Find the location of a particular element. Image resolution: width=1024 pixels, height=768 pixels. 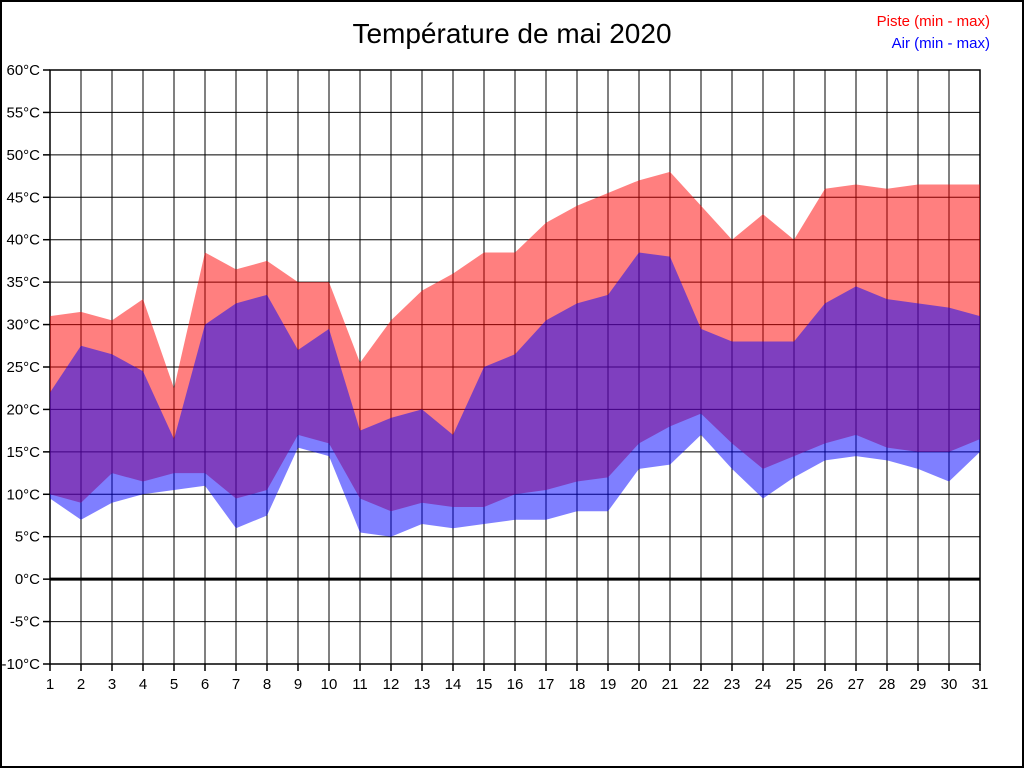

svg-text: 17 is located at coordinates (546, 684).